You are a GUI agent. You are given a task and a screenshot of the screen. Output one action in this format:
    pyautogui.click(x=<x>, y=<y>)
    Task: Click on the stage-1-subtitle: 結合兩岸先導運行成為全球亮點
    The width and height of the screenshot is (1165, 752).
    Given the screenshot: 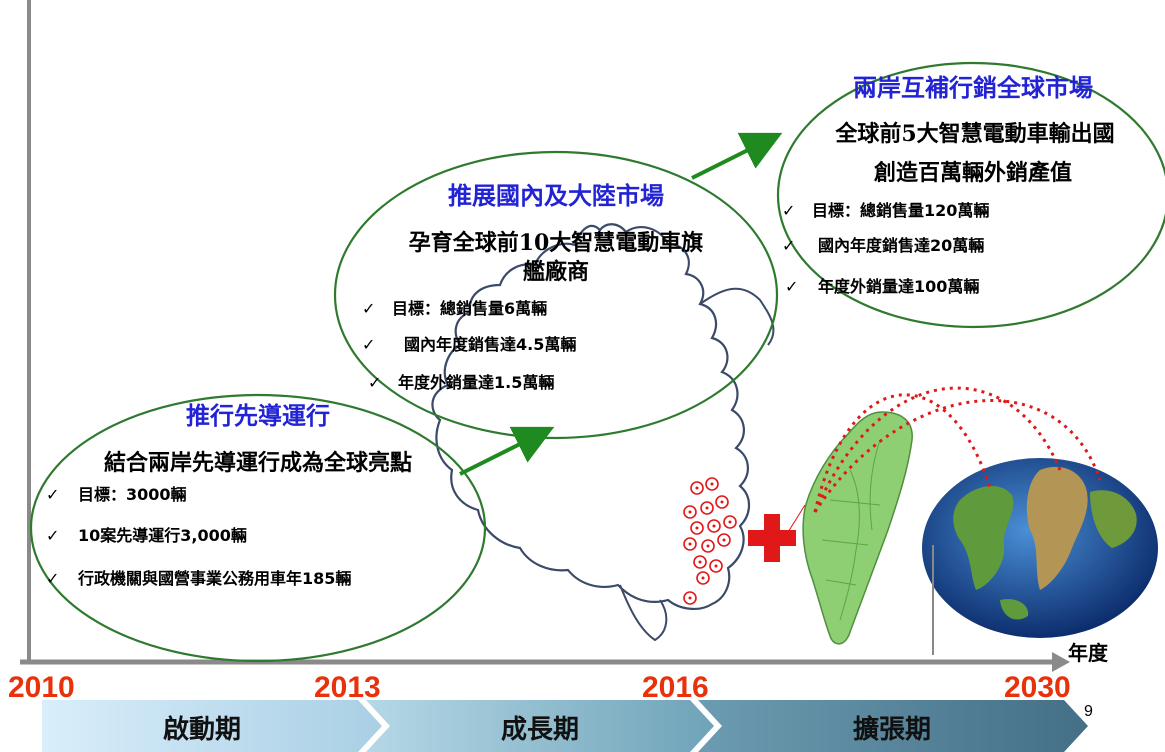 What is the action you would take?
    pyautogui.click(x=258, y=463)
    